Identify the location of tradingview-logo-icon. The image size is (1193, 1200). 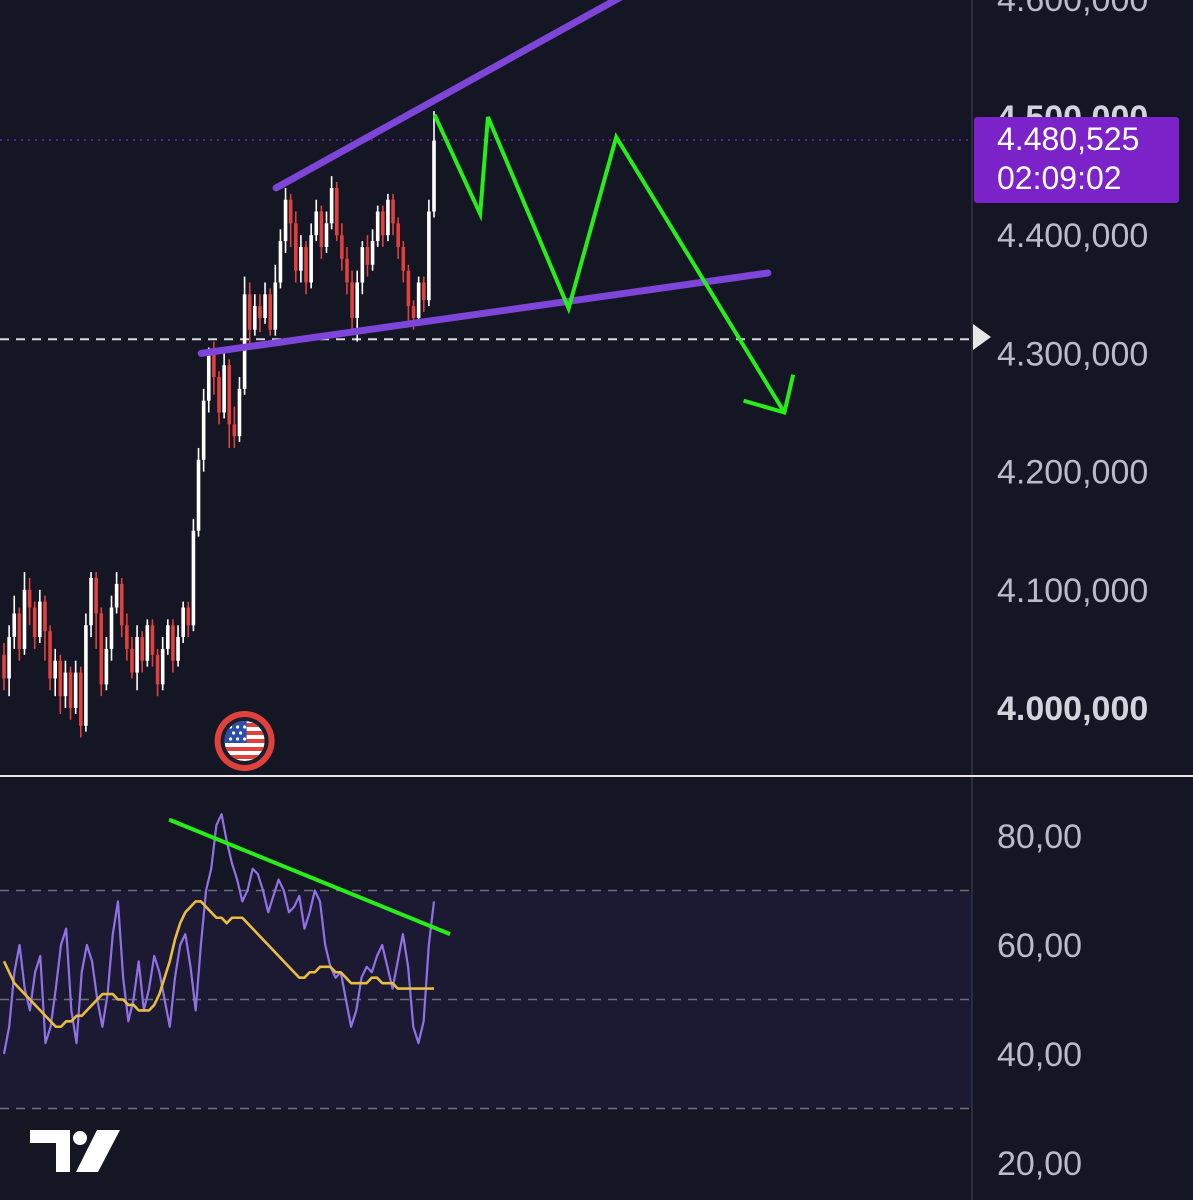
(75, 1151).